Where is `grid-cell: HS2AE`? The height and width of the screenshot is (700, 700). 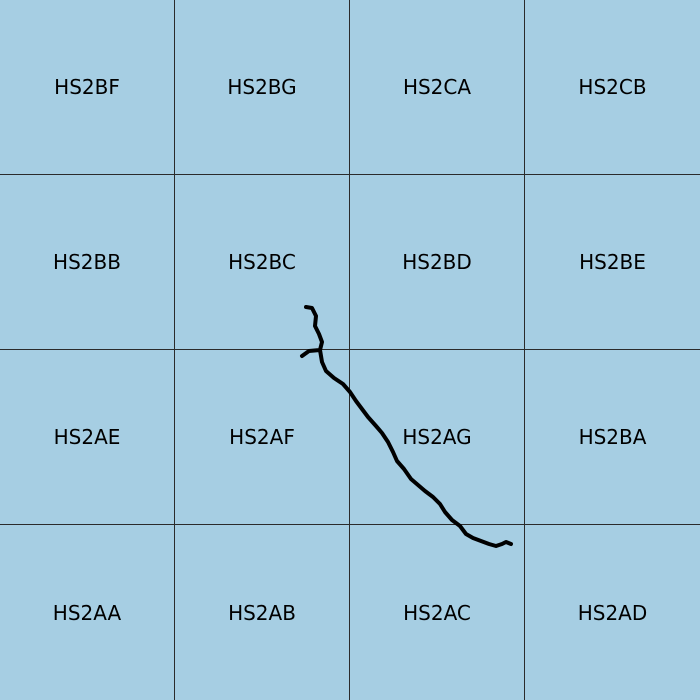
grid-cell: HS2AE is located at coordinates (87, 437).